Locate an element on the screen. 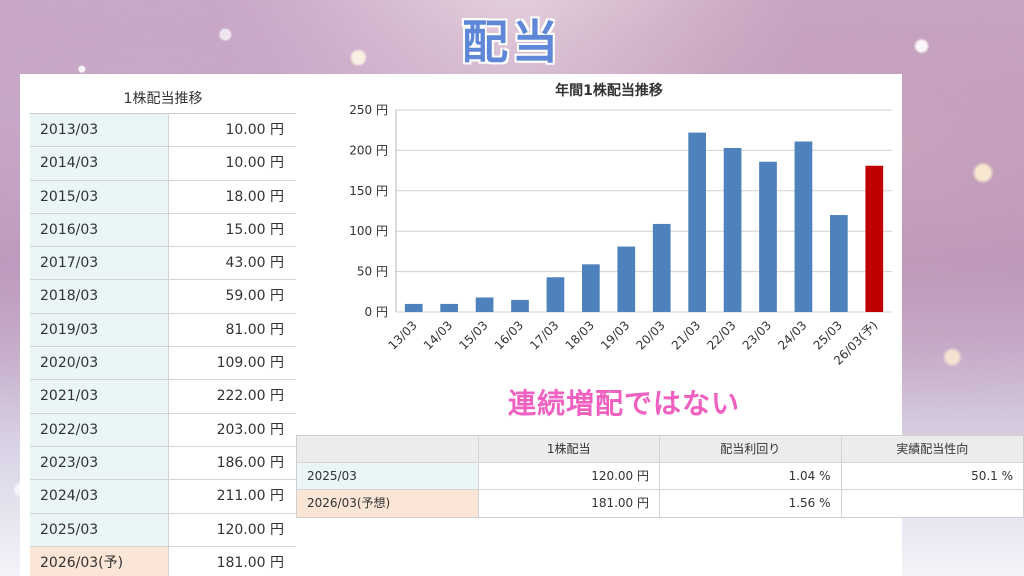 The image size is (1024, 576). table-row: 2025/03 120.00 円 1.04 % 50.1 % is located at coordinates (660, 476).